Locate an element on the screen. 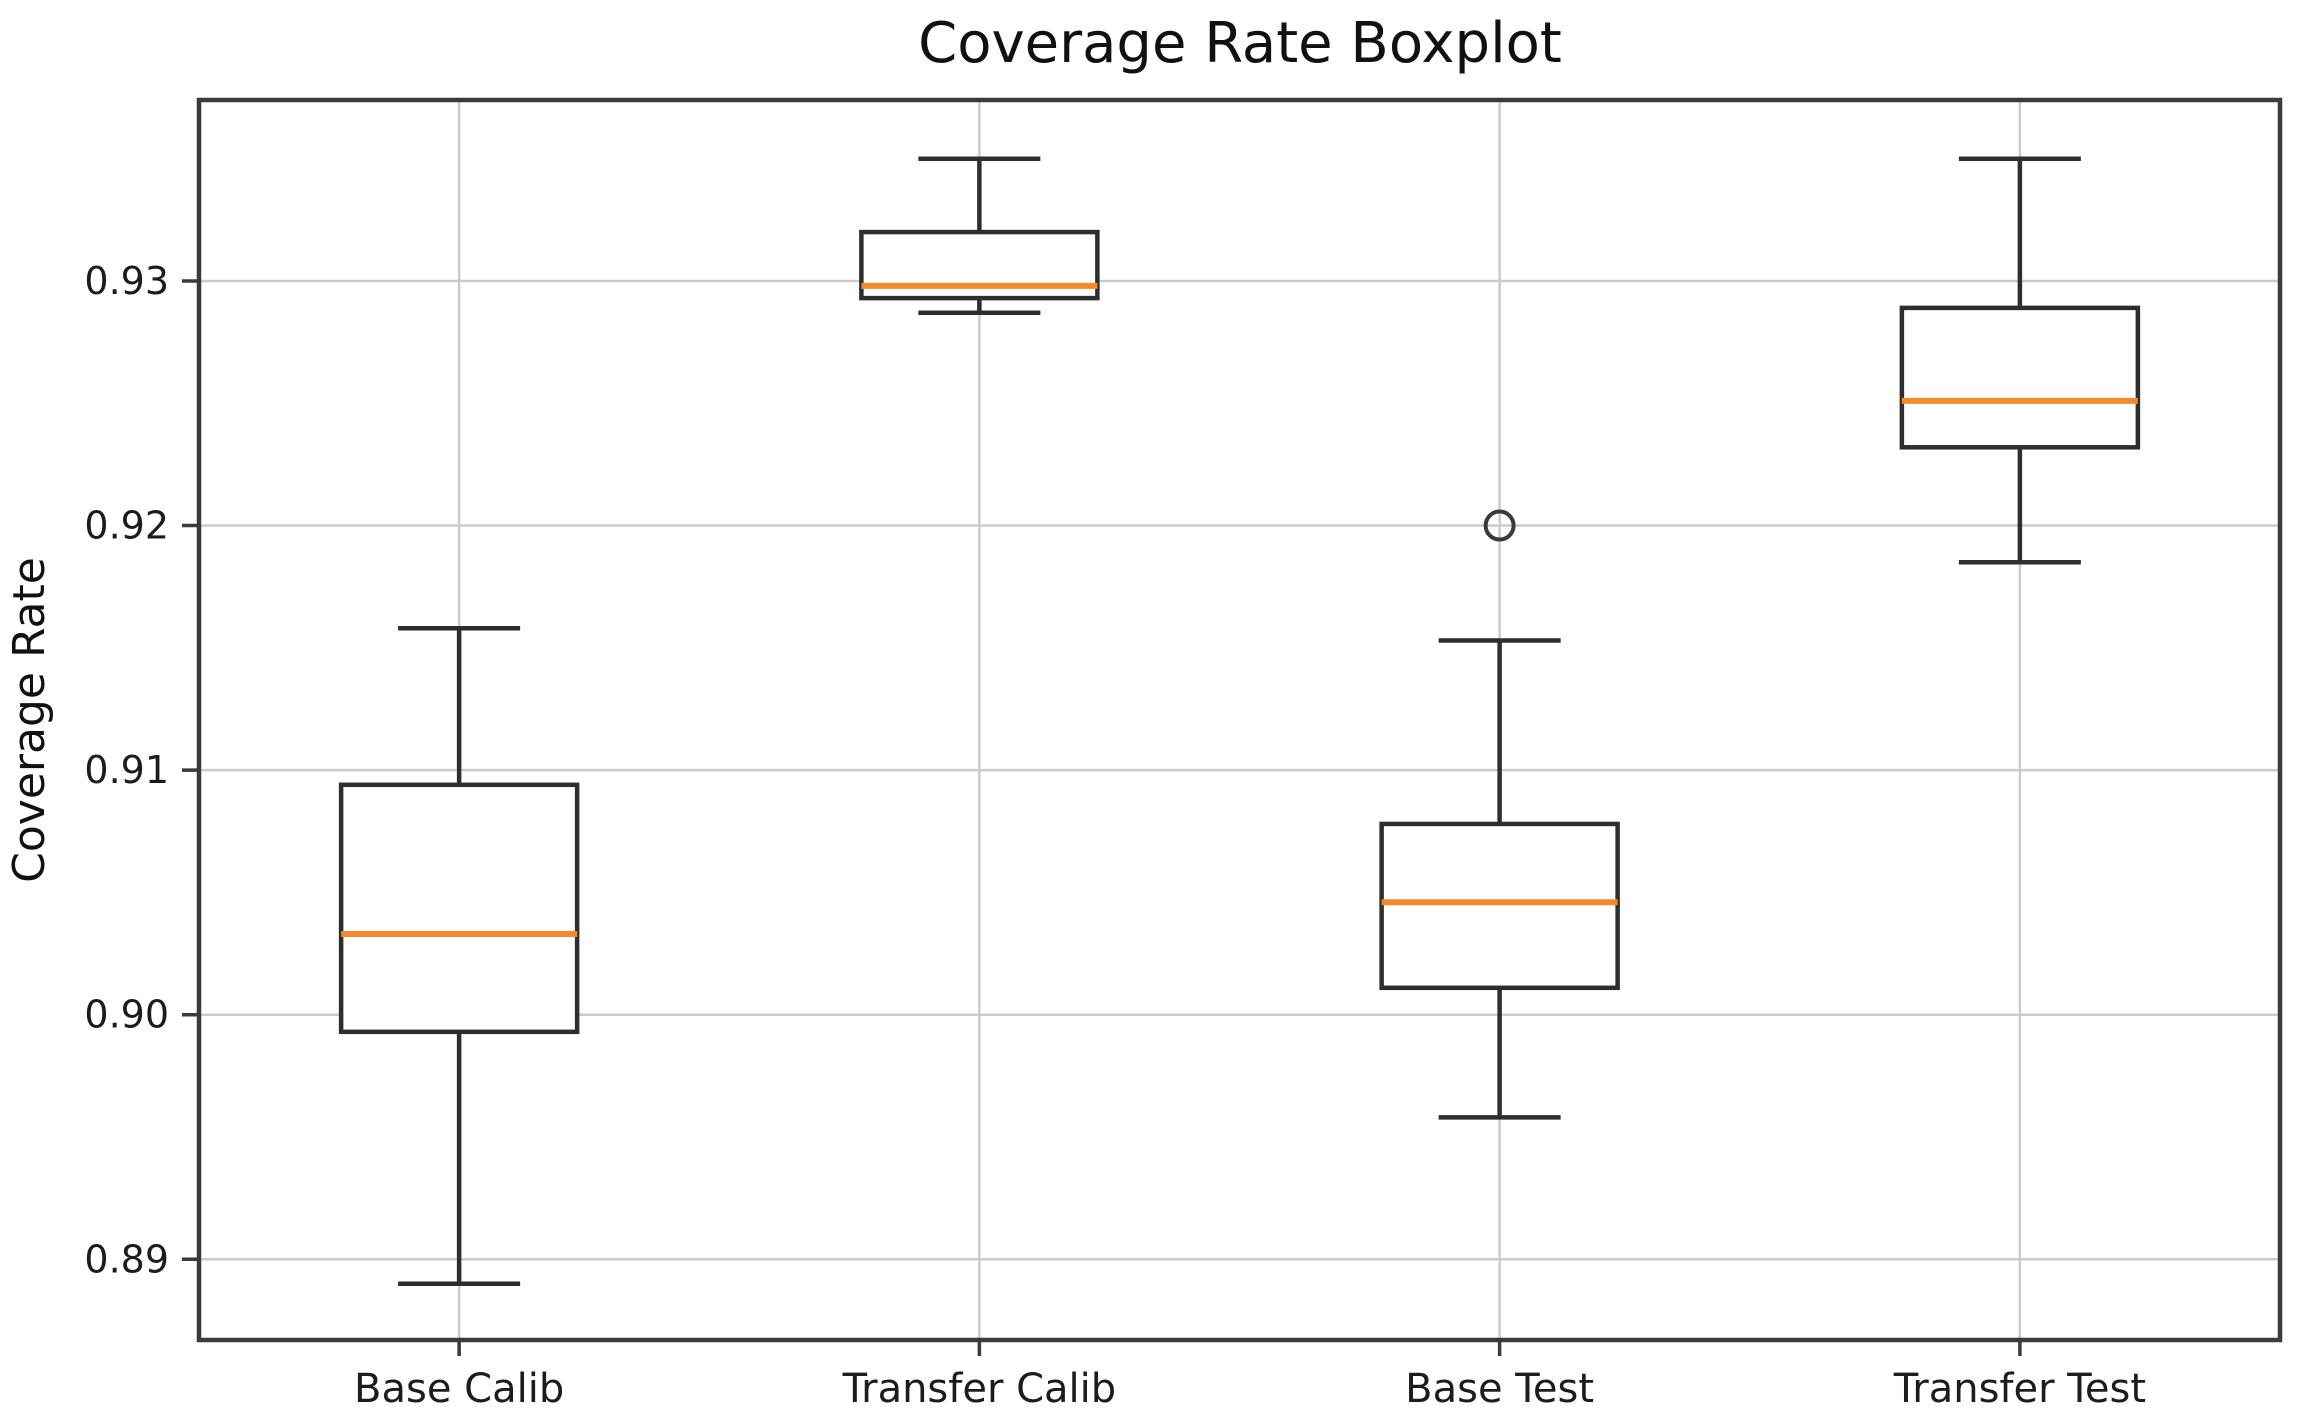 Image resolution: width=2314 pixels, height=1422 pixels. box-base-calib is located at coordinates (459, 956).